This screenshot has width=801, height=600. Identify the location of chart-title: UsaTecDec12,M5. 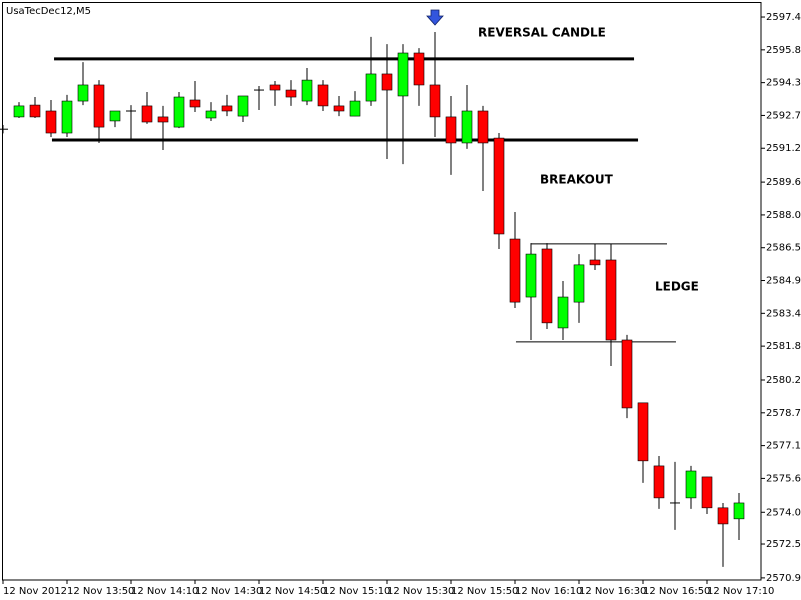
(48, 11).